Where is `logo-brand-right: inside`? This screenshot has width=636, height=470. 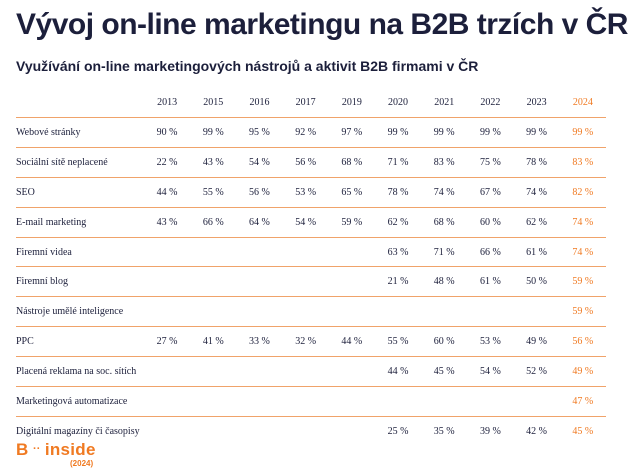
logo-brand-right: inside is located at coordinates (70, 449).